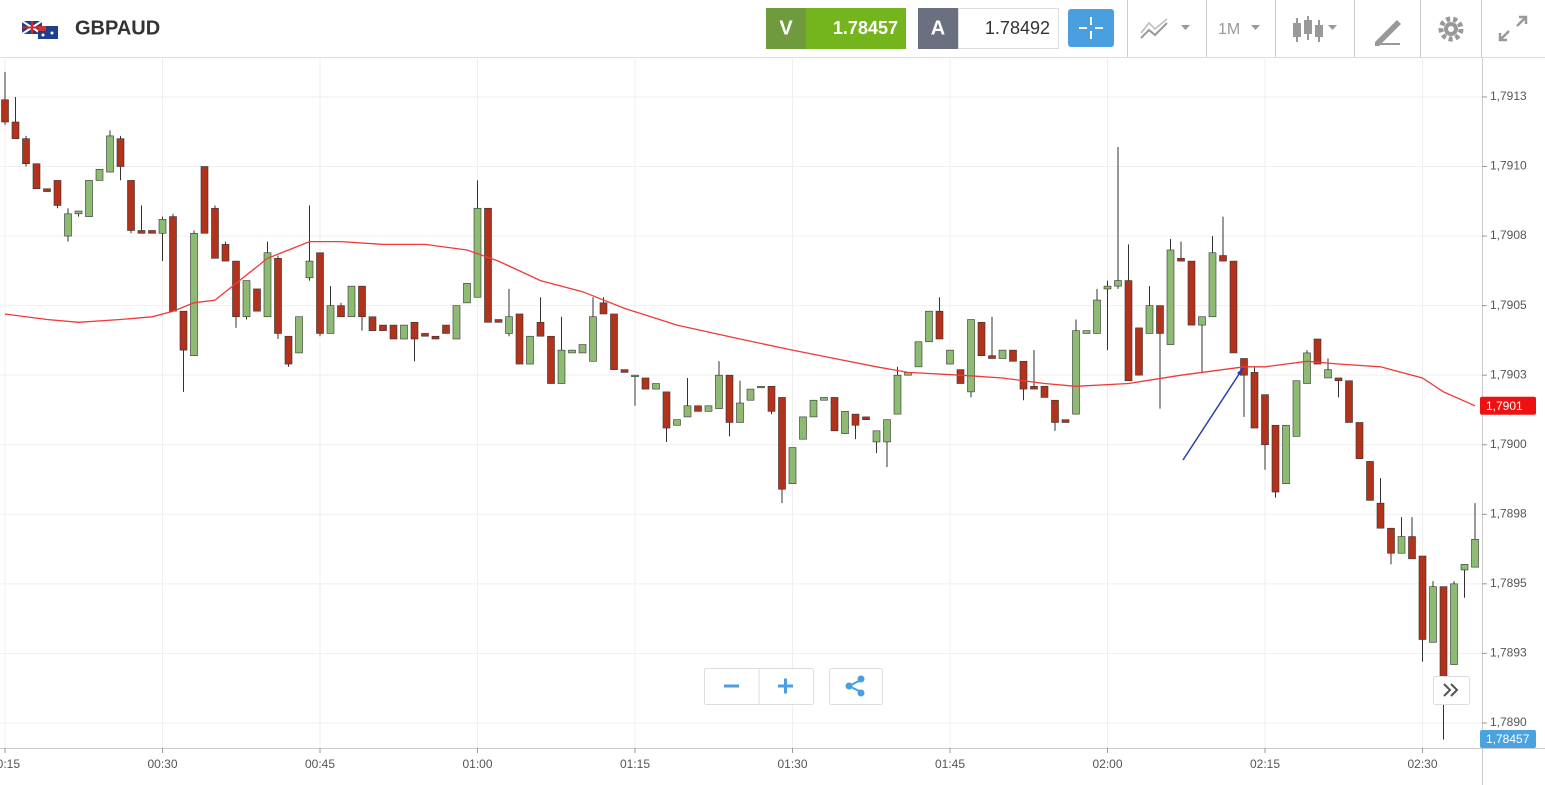 The height and width of the screenshot is (785, 1545). What do you see at coordinates (39, 29) in the screenshot?
I see `flag` at bounding box center [39, 29].